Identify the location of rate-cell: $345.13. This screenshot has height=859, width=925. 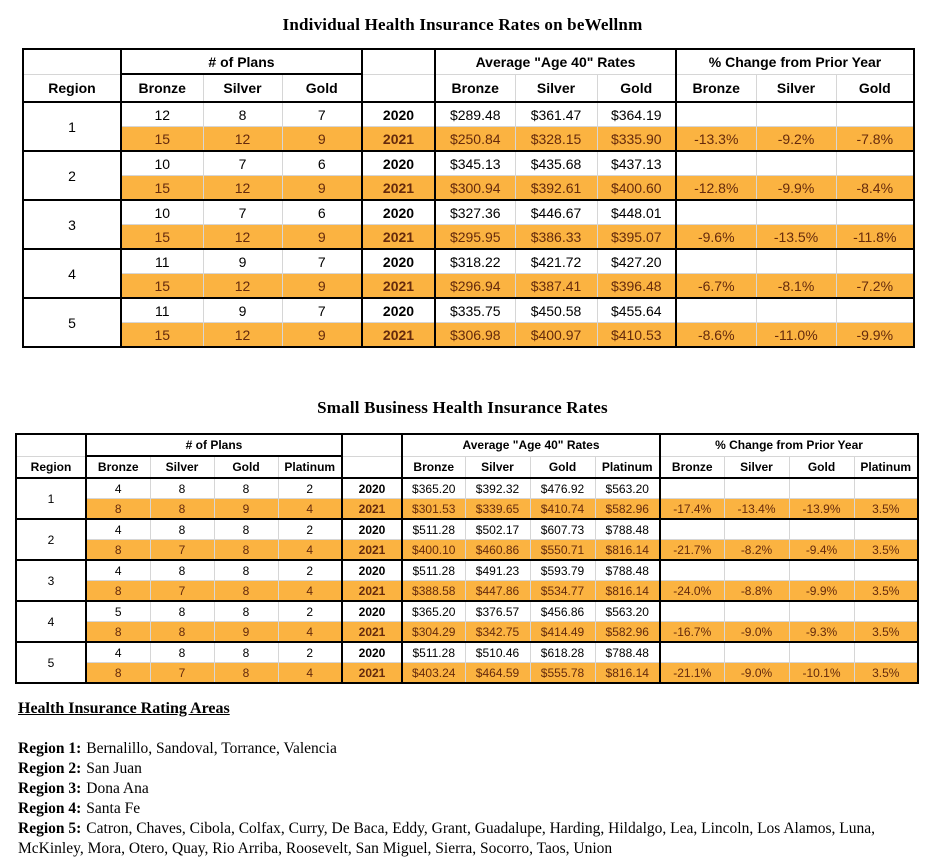
(475, 163).